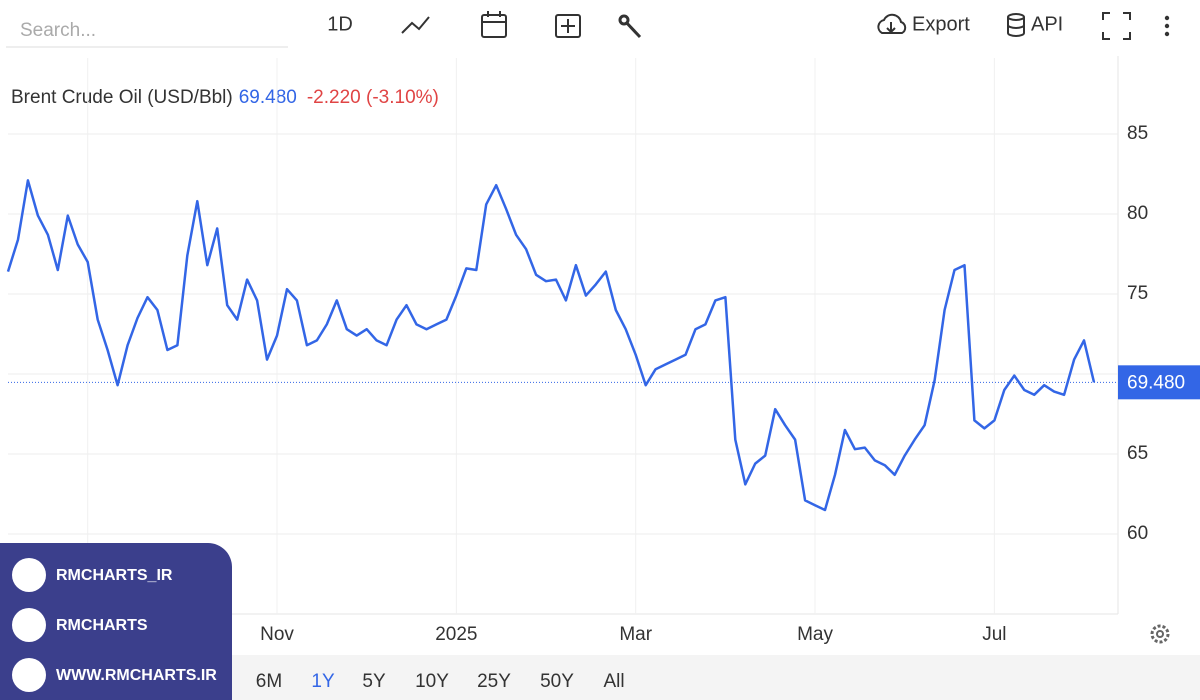  What do you see at coordinates (456, 634) in the screenshot?
I see `x-tick-label: 2025` at bounding box center [456, 634].